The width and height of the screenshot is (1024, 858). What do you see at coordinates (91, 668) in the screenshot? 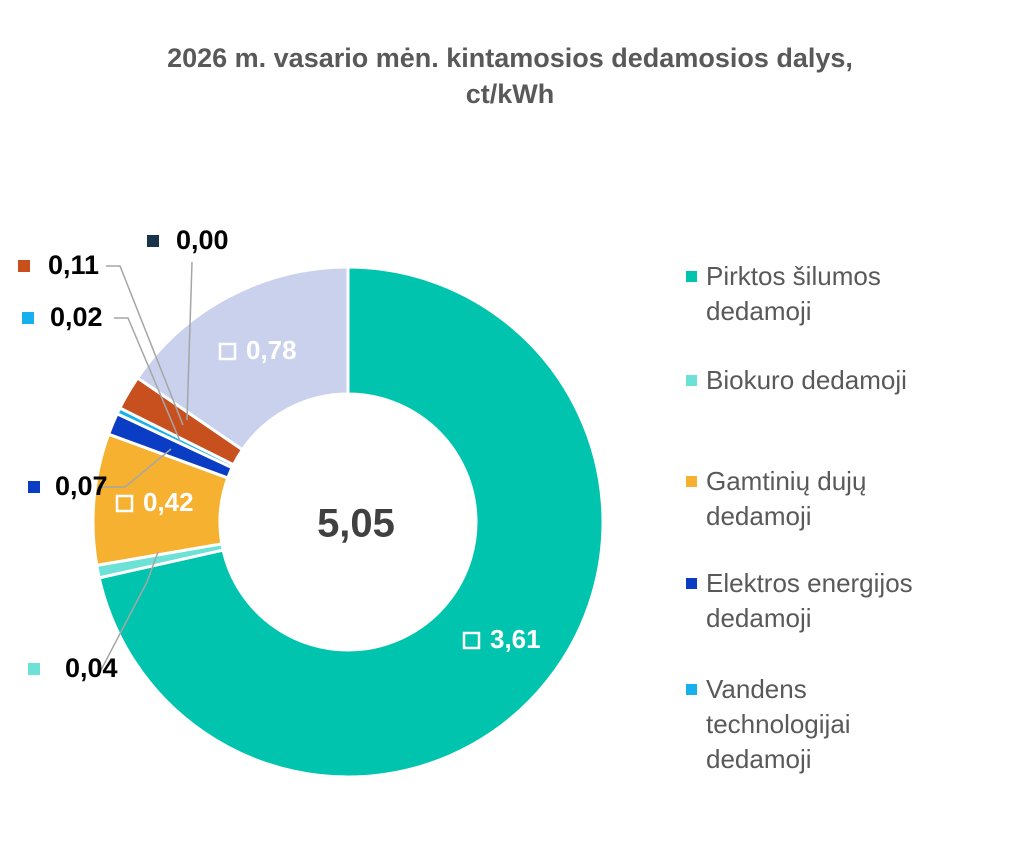
I see `data-label-0-04: 0,04` at bounding box center [91, 668].